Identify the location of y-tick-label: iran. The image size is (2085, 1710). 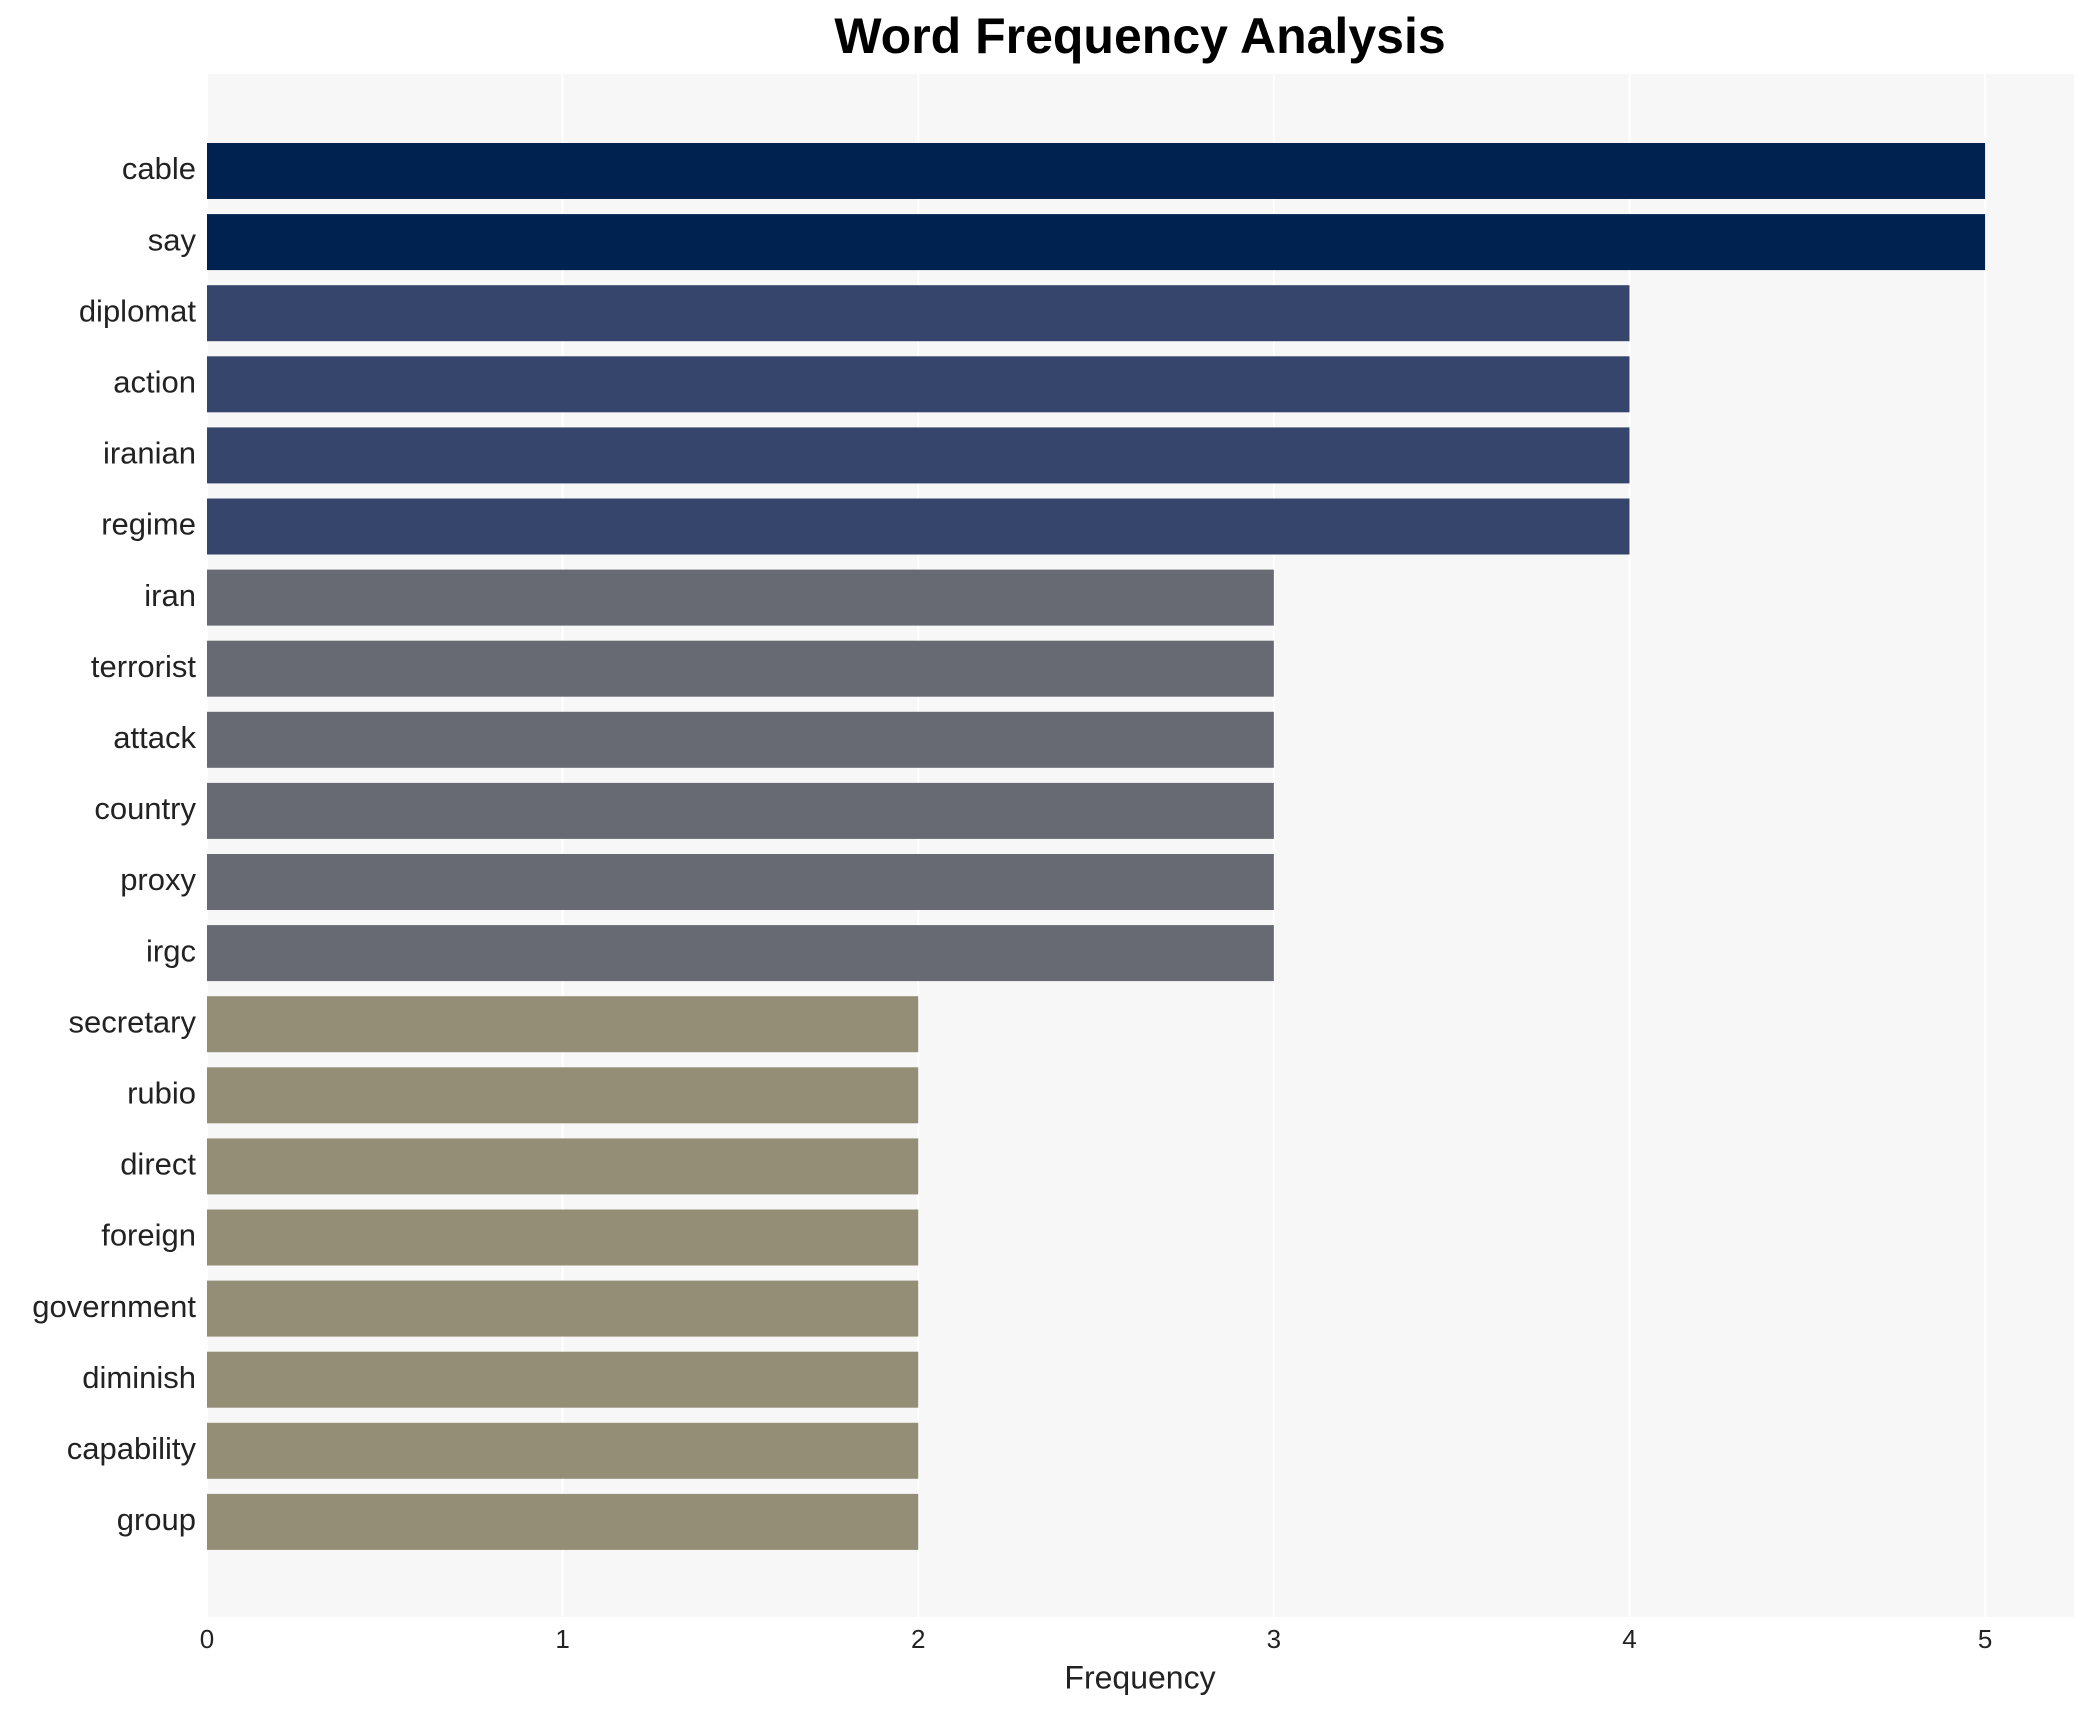
(170, 595).